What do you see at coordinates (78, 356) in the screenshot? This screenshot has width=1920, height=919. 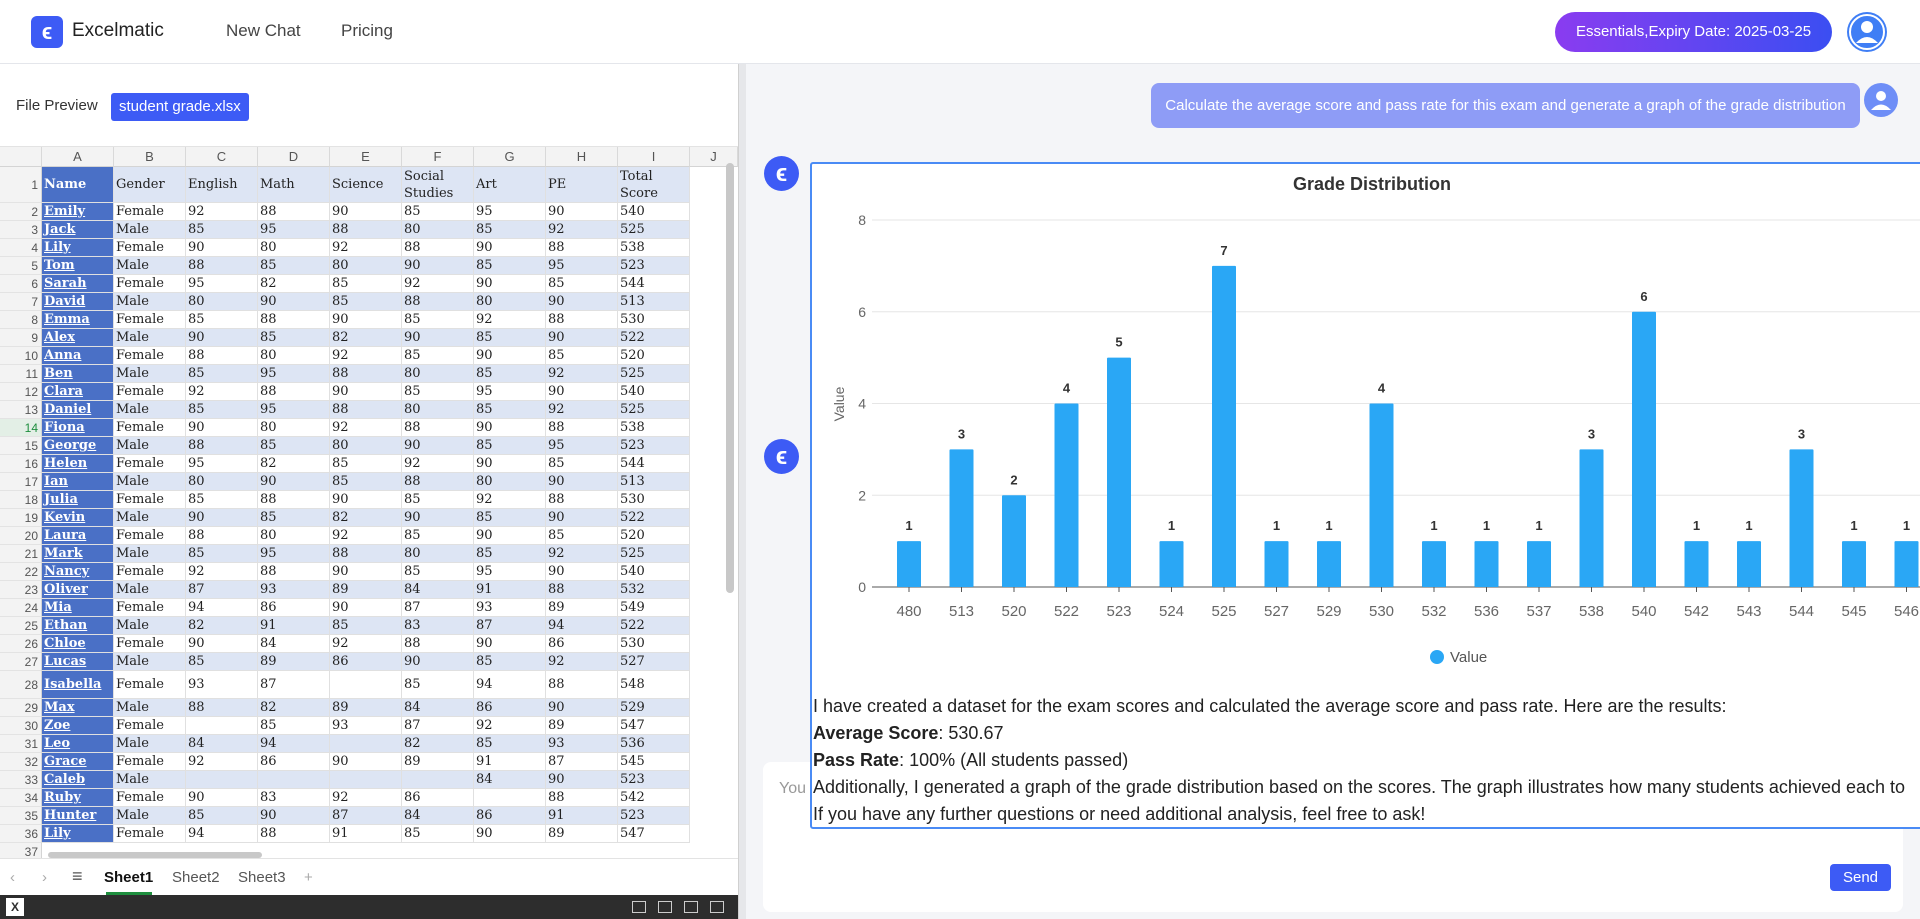 I see `name-cell: Anna` at bounding box center [78, 356].